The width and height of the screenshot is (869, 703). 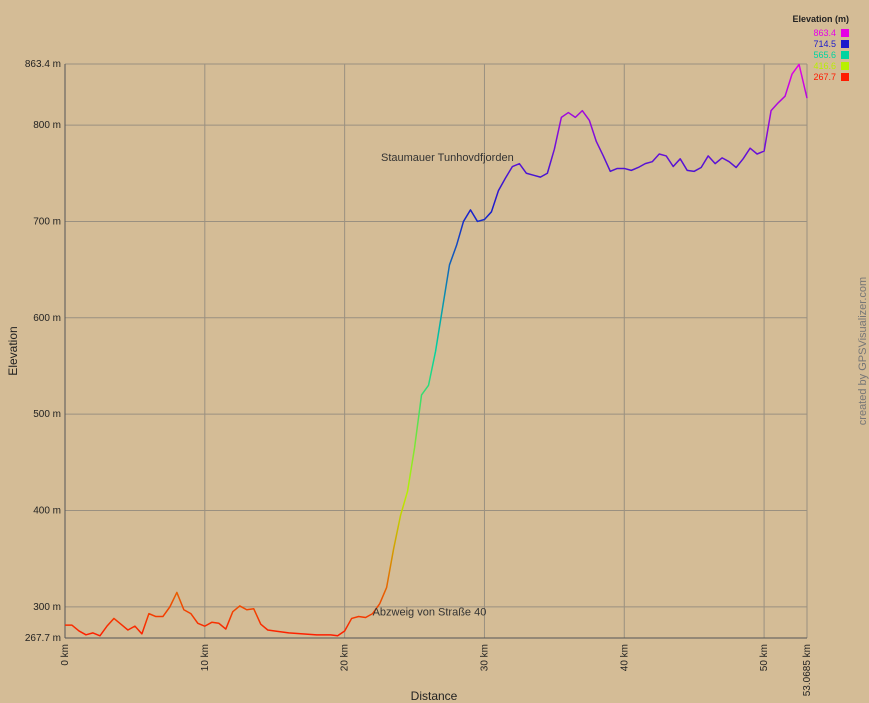 I want to click on y-tick-label: 863.4 m, so click(x=43, y=64).